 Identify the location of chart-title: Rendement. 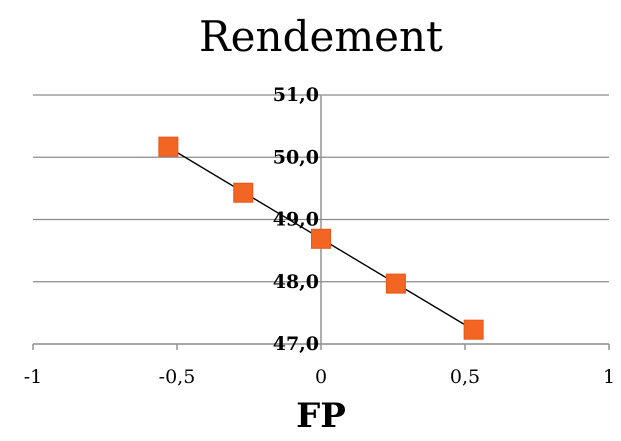
(321, 36).